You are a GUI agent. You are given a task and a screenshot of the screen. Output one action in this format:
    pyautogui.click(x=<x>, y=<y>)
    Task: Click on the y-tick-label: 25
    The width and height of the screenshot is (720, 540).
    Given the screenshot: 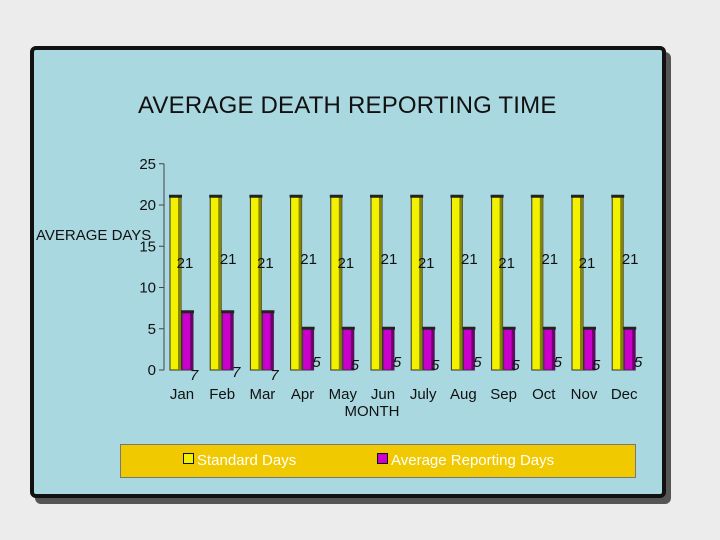 What is the action you would take?
    pyautogui.click(x=147, y=164)
    